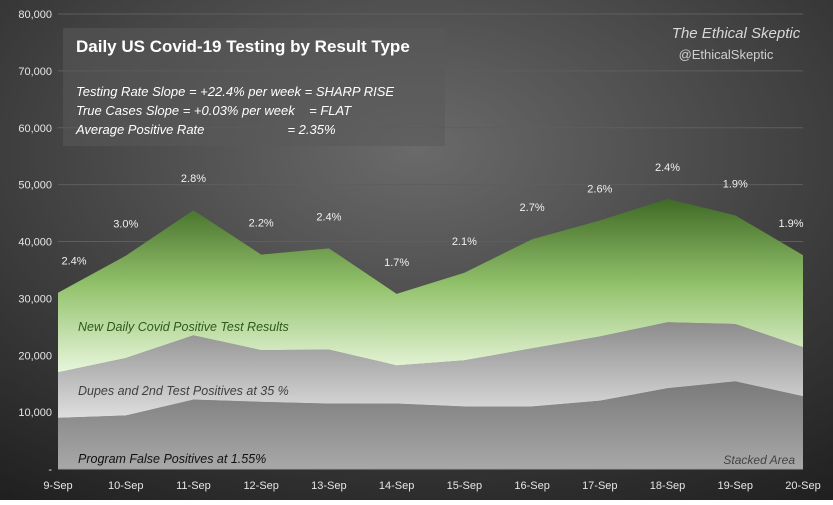  Describe the element at coordinates (396, 263) in the screenshot. I see `data-label: 1.7%` at that location.